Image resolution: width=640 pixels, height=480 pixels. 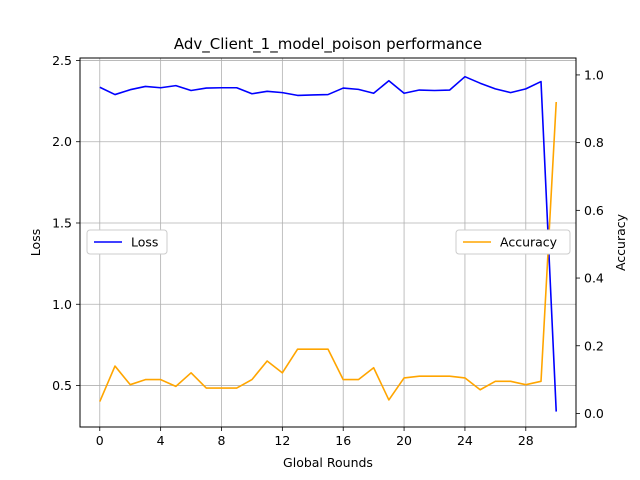 What do you see at coordinates (594, 210) in the screenshot?
I see `y-right-tick-label-3: 0.6` at bounding box center [594, 210].